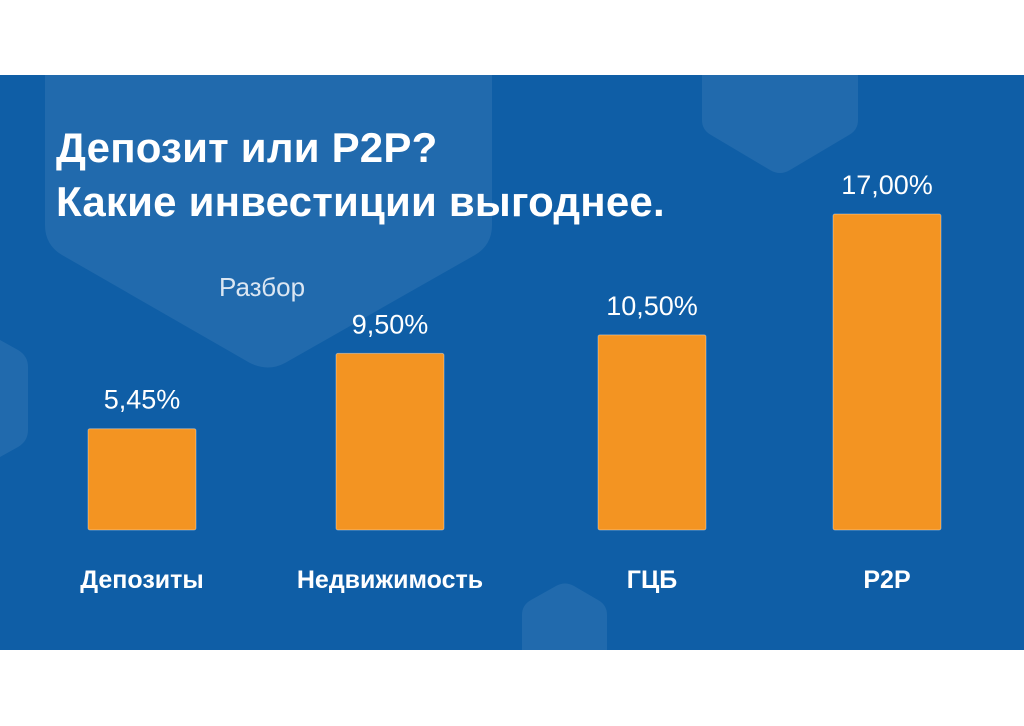 This screenshot has width=1024, height=726. I want to click on bar-4-category-label: P2P, so click(886, 580).